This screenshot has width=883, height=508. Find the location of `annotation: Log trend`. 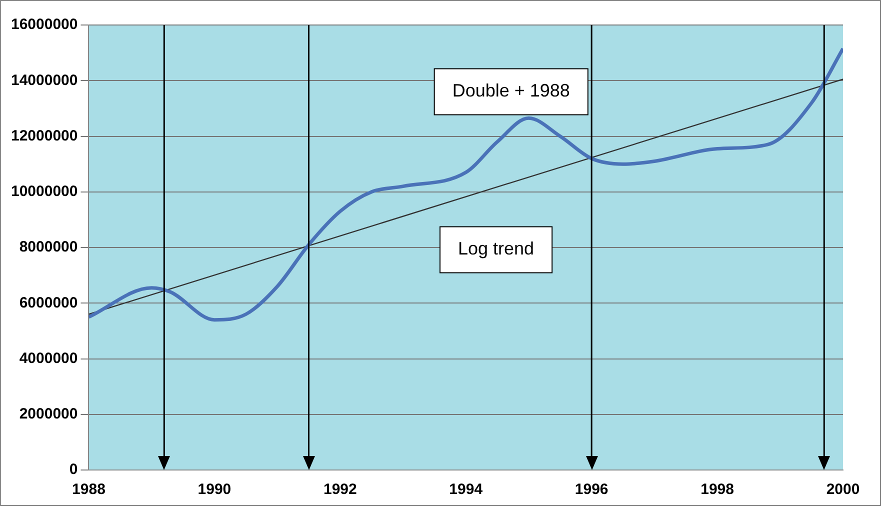

annotation: Log trend is located at coordinates (496, 248).